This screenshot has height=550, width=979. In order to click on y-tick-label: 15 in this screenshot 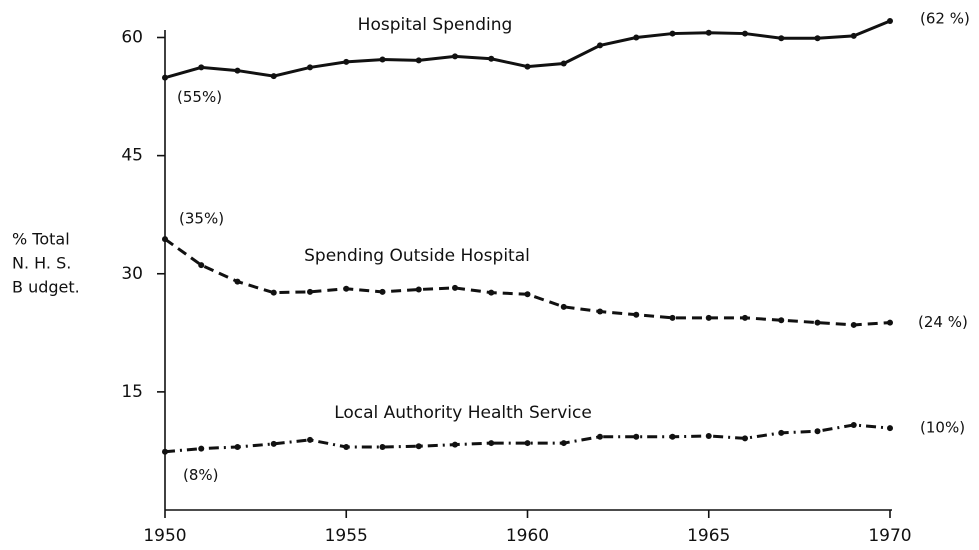, I will do `click(132, 392)`.